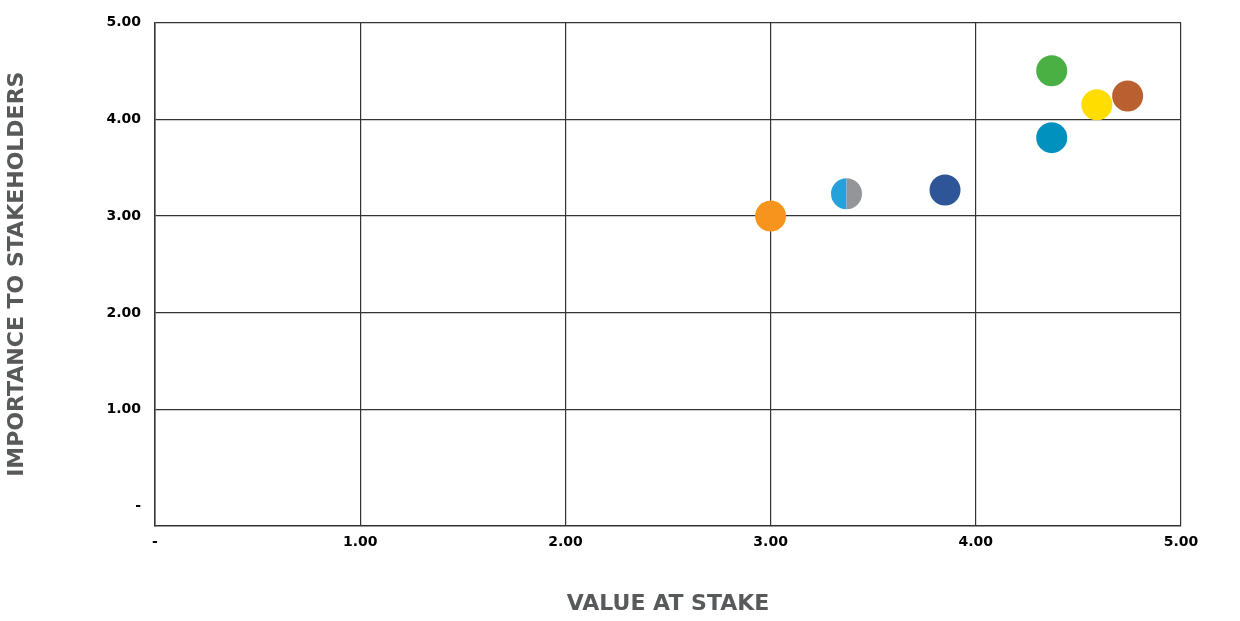 This screenshot has width=1240, height=621. I want to click on x-tick-label: 4.00, so click(976, 541).